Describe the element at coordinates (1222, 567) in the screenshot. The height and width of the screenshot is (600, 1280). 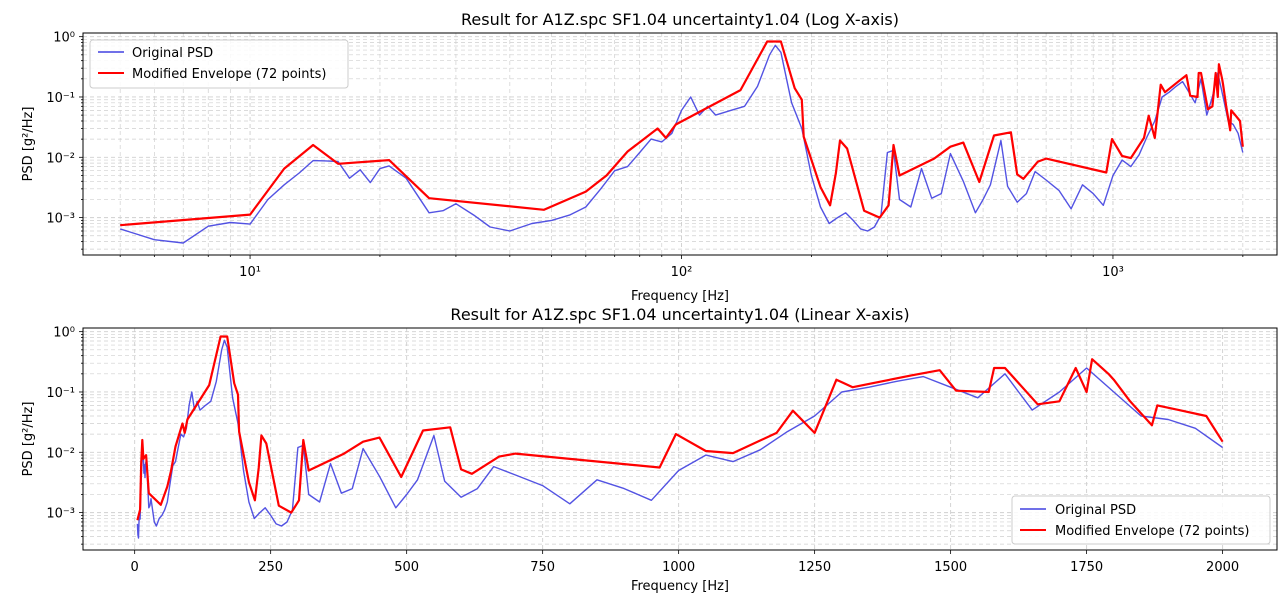
I see `x-tick-label: 2000` at that location.